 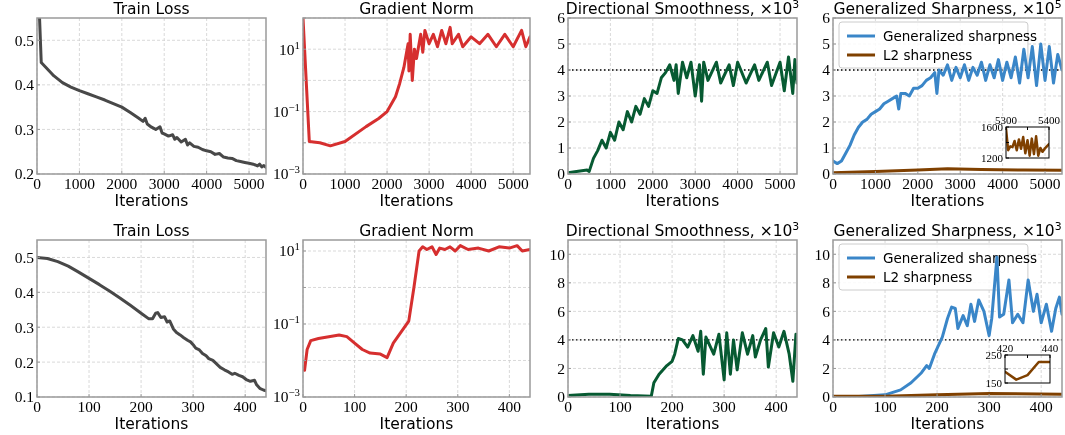 I want to click on chart-title: Generalized Sharpness, ×10$^{5}$, so click(x=947, y=9).